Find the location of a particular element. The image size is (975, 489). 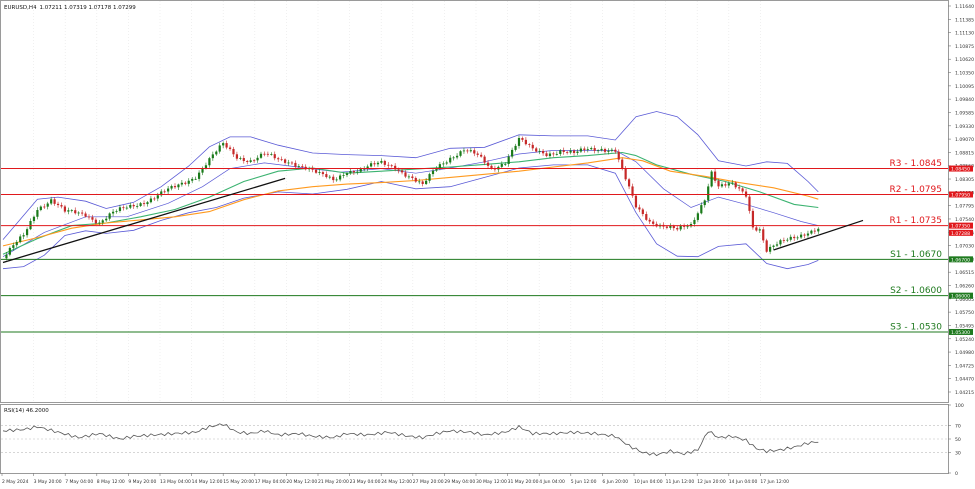

time-tick-label: 15 May 20:00 is located at coordinates (238, 482).